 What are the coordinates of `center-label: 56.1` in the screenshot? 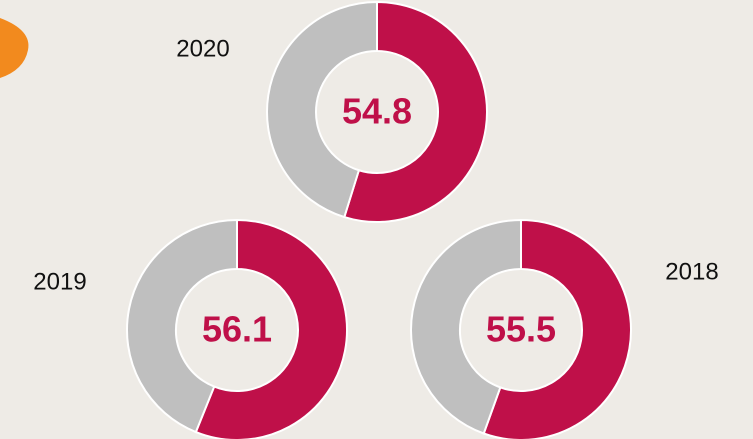 It's located at (237, 329).